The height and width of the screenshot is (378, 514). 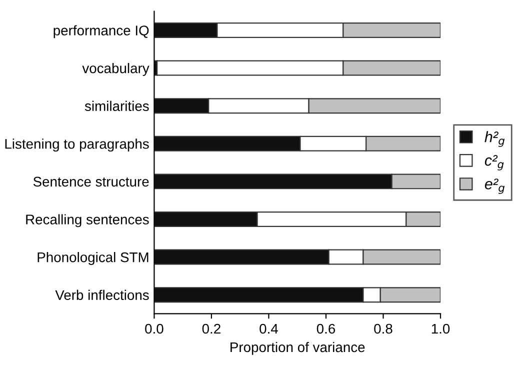 What do you see at coordinates (269, 329) in the screenshot?
I see `x-tick-label: 0.4` at bounding box center [269, 329].